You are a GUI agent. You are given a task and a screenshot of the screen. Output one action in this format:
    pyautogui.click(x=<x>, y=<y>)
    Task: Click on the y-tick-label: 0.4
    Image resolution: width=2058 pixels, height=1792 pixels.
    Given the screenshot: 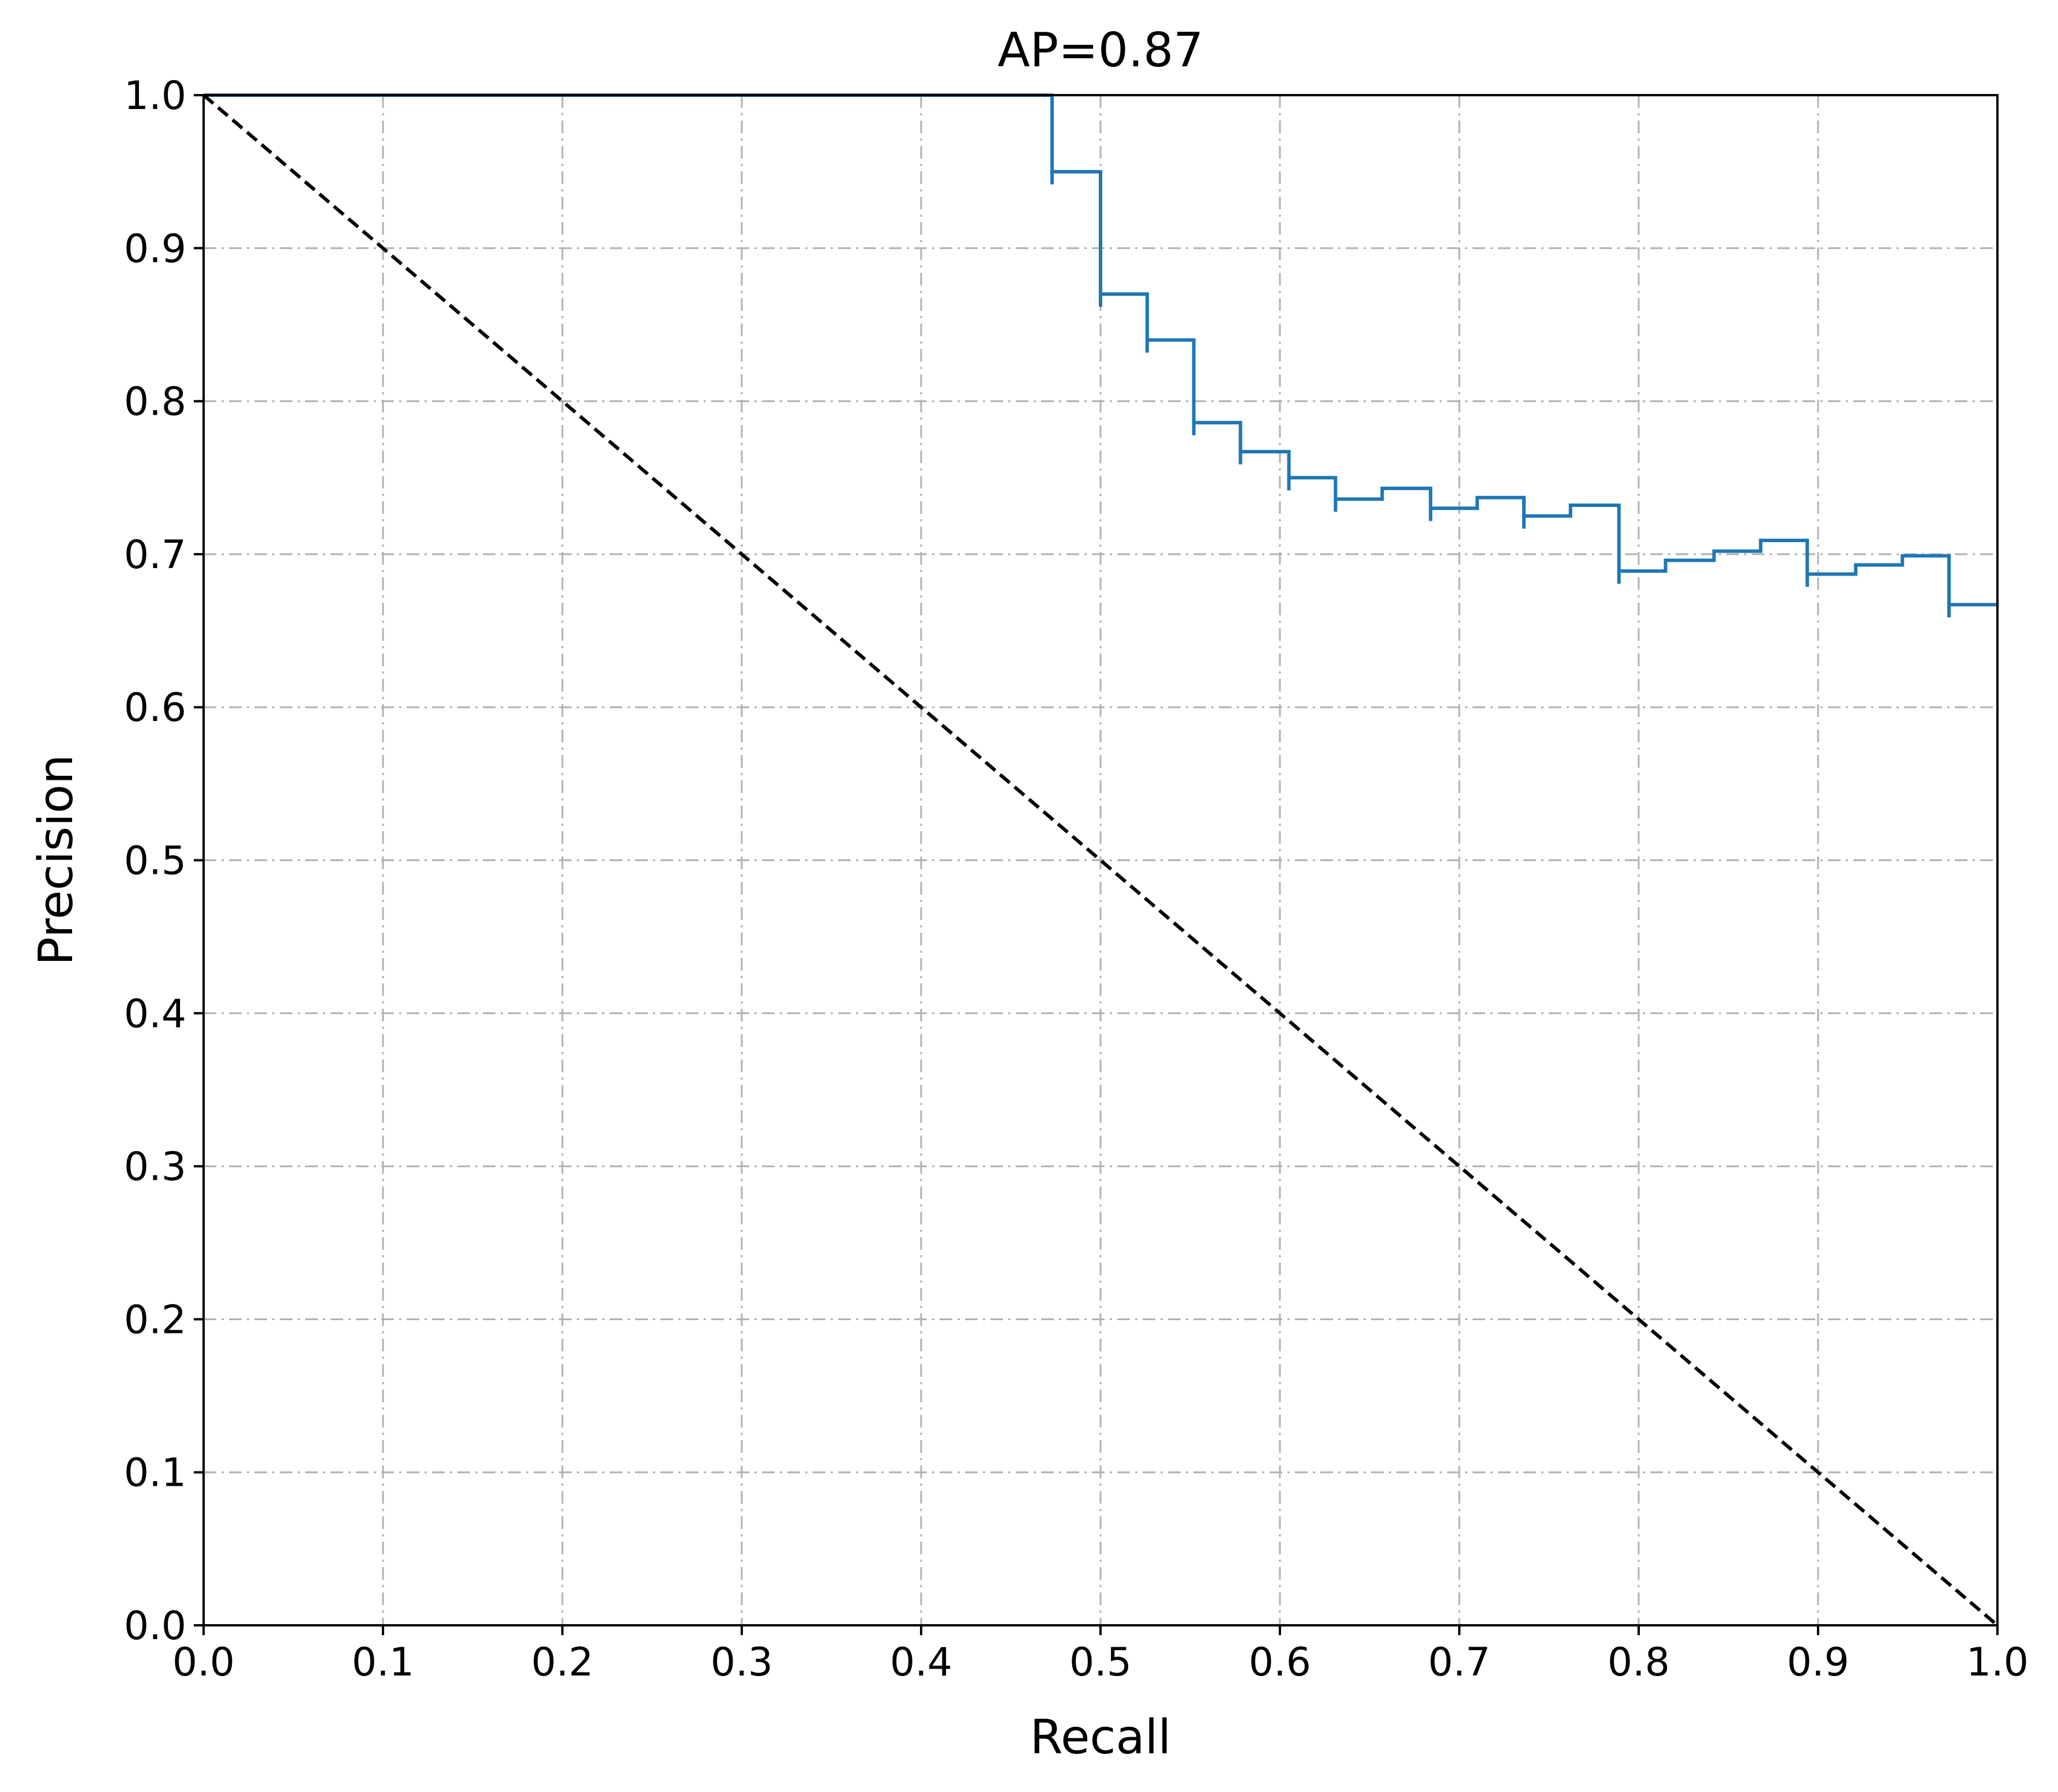 What is the action you would take?
    pyautogui.click(x=155, y=1014)
    